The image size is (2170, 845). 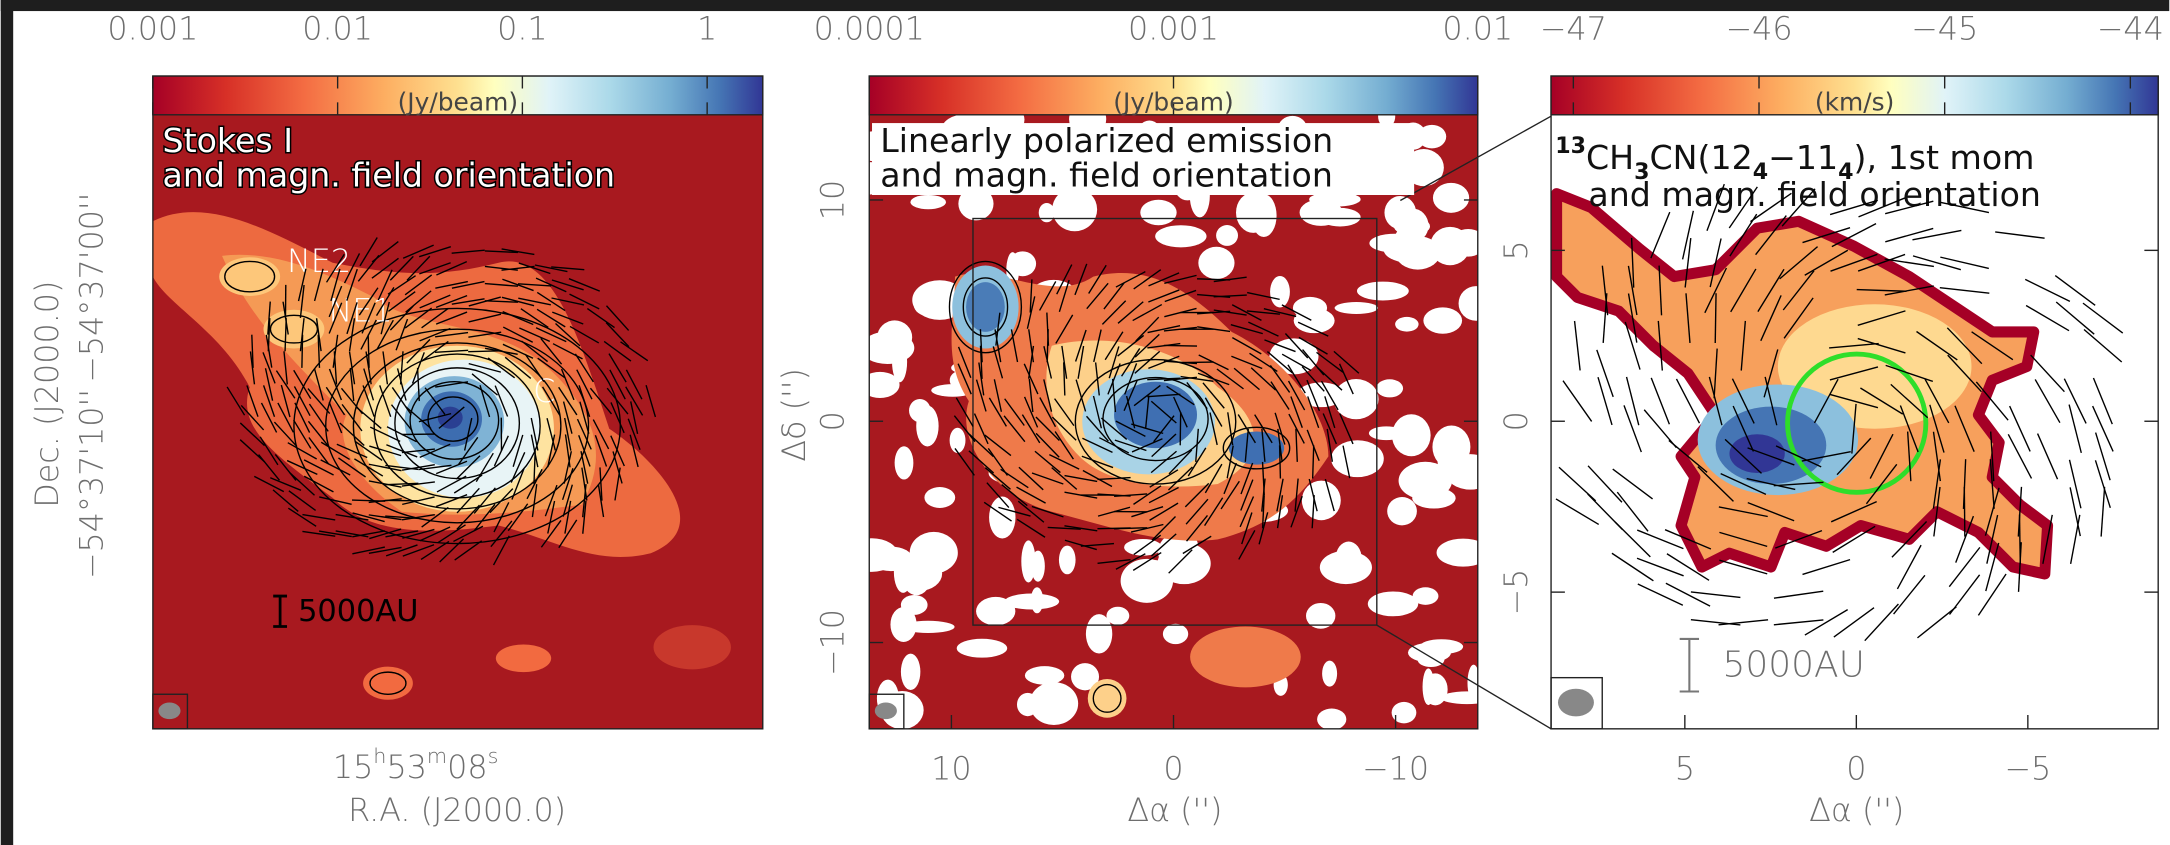 What do you see at coordinates (1845, 172) in the screenshot?
I see `title-part: 4` at bounding box center [1845, 172].